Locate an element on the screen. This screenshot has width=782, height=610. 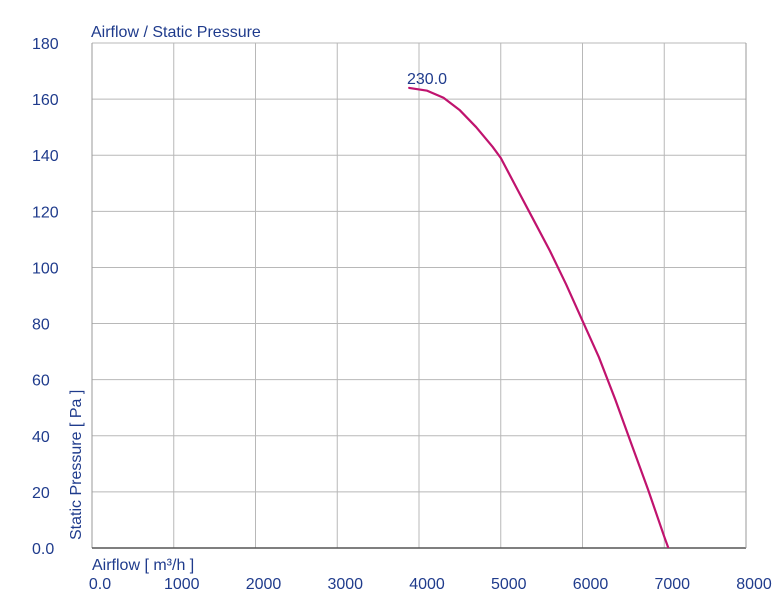
x-tick-label: 2000 is located at coordinates (264, 584).